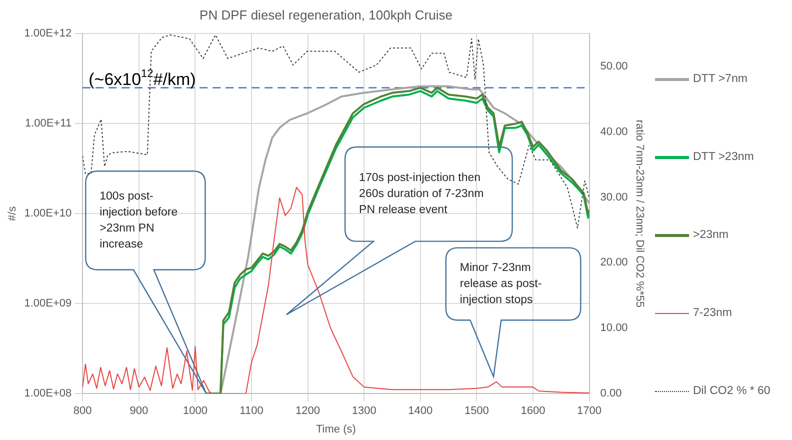 Image resolution: width=792 pixels, height=440 pixels. Describe the element at coordinates (614, 132) in the screenshot. I see `y2-tick-label: 40.00` at that location.